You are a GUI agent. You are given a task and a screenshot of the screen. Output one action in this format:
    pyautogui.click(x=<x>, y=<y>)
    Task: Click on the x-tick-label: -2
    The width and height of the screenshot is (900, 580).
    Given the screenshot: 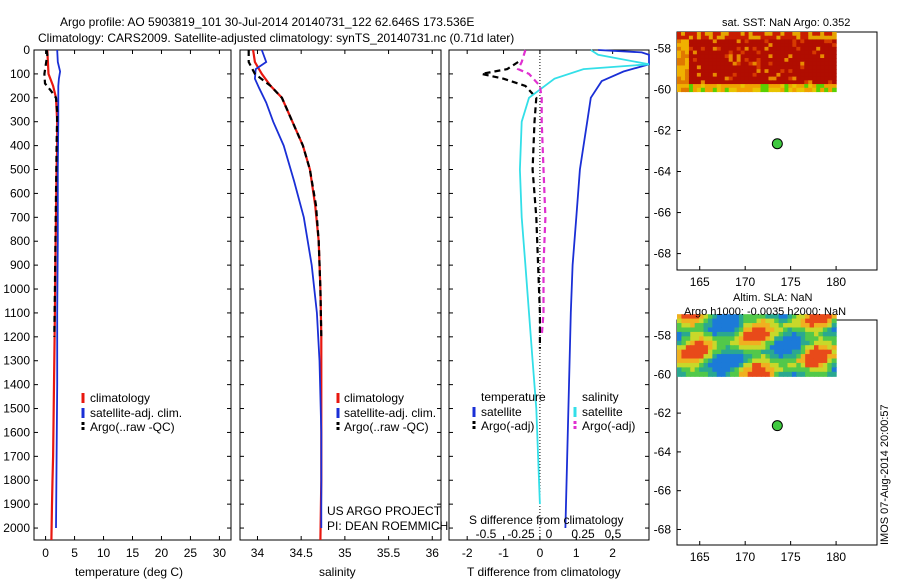 What is the action you would take?
    pyautogui.click(x=467, y=553)
    